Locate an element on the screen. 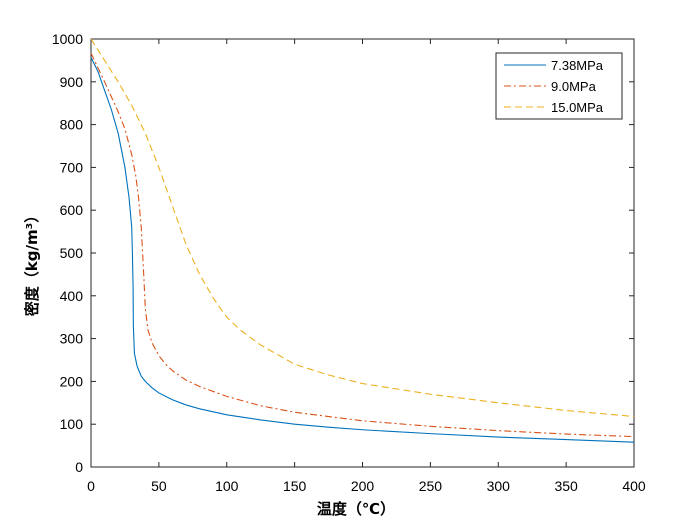  x-tick-label: 100 is located at coordinates (227, 486).